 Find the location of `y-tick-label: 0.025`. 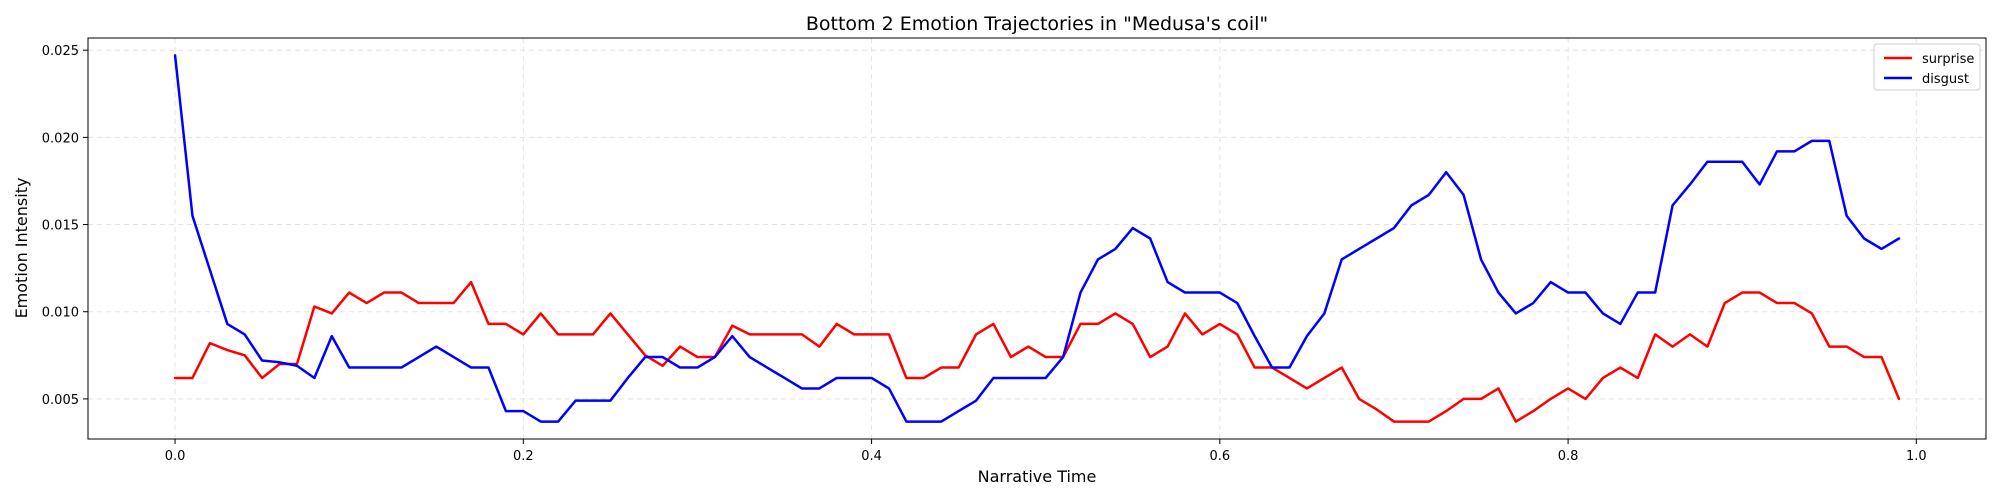

y-tick-label: 0.025 is located at coordinates (60, 51).